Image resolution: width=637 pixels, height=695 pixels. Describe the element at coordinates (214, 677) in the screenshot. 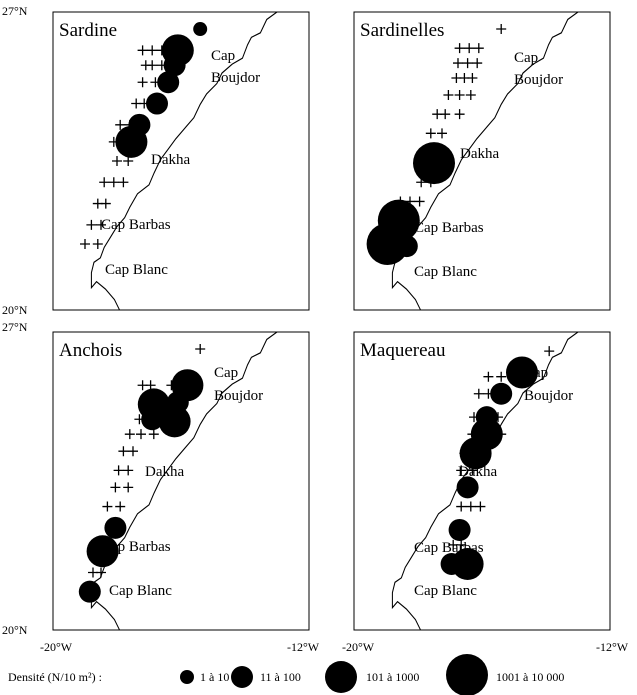

I see `legend-label-class-1: 1 à 10` at that location.